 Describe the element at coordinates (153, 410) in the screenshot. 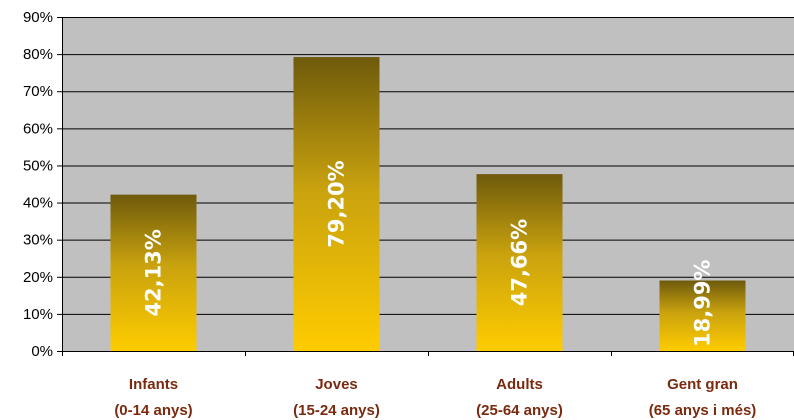

I see `category-label: (0-14 anys)` at that location.